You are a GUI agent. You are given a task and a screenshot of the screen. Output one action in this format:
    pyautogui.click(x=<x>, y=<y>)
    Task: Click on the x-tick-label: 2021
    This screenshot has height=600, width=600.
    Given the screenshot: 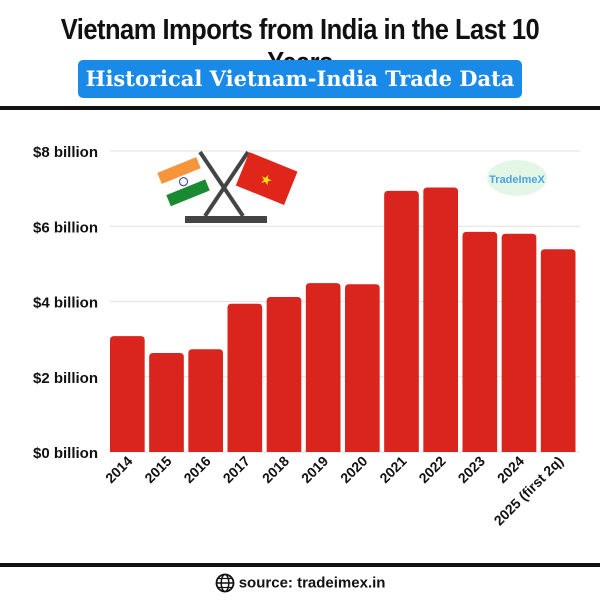 What is the action you would take?
    pyautogui.click(x=392, y=469)
    